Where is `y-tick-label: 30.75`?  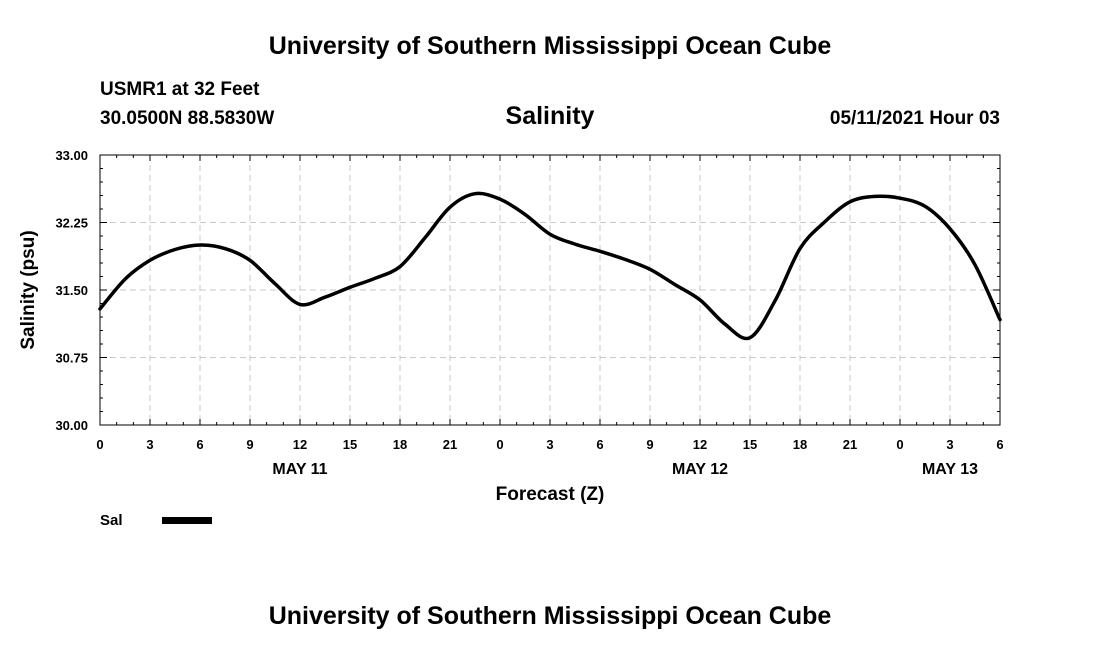 y-tick-label: 30.75 is located at coordinates (71, 358).